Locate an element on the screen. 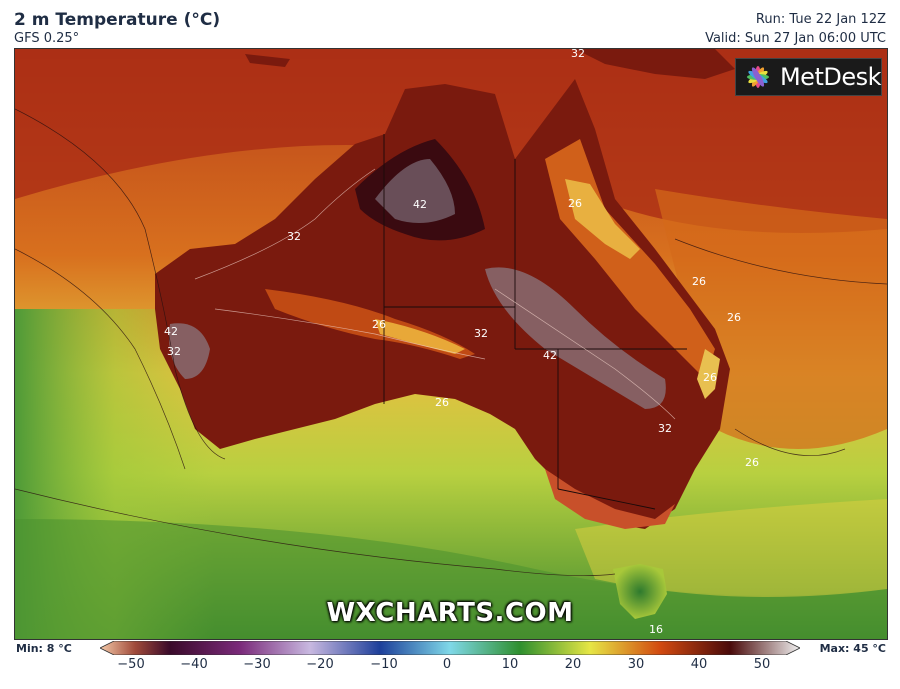  land-south-coast-warm is located at coordinates (610, 499).